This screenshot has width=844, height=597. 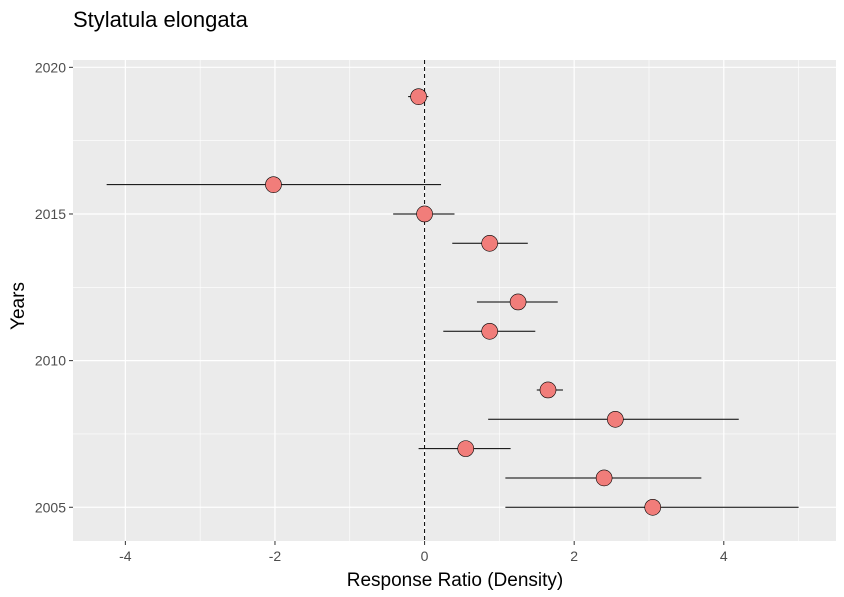 I want to click on y-tick-label: 2020, so click(x=50, y=67).